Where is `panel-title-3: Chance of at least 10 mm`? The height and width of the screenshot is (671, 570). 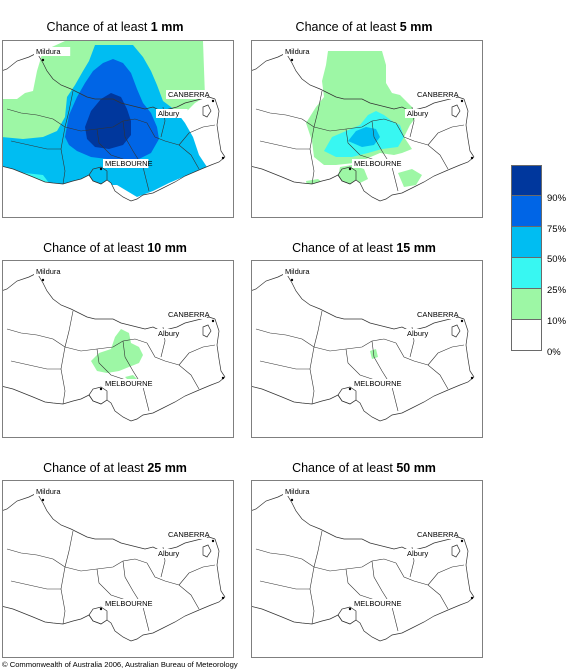 panel-title-3: Chance of at least 10 mm is located at coordinates (120, 248).